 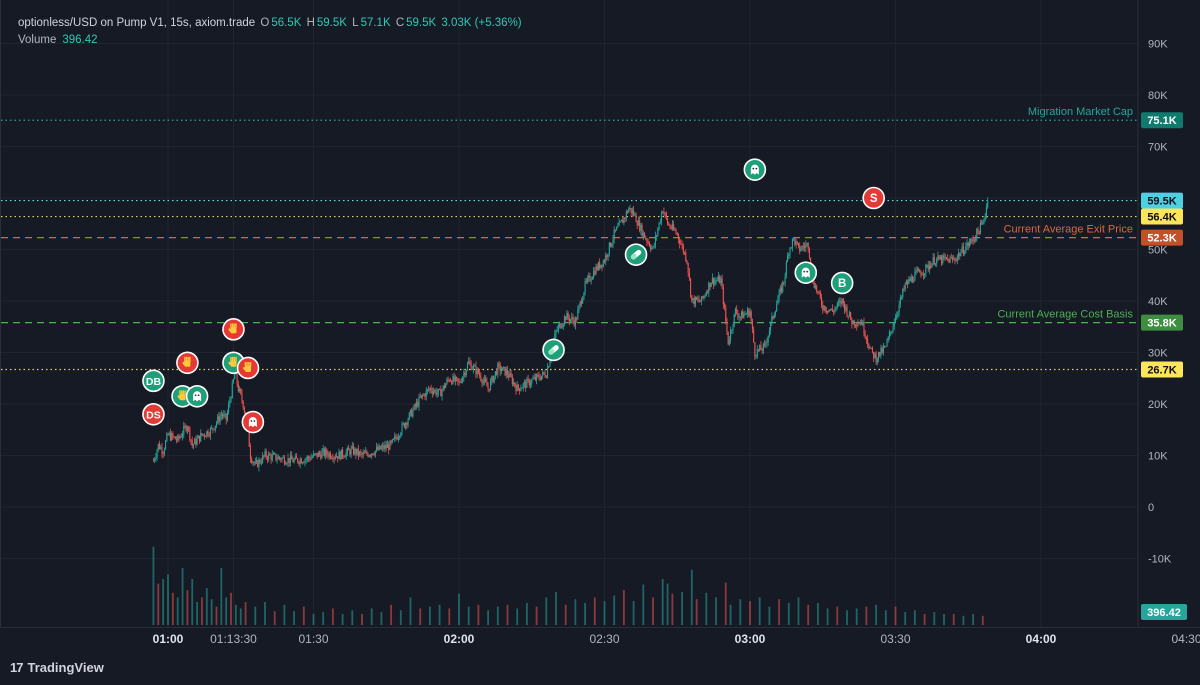 What do you see at coordinates (873, 198) in the screenshot?
I see `trade-marker-s: S` at bounding box center [873, 198].